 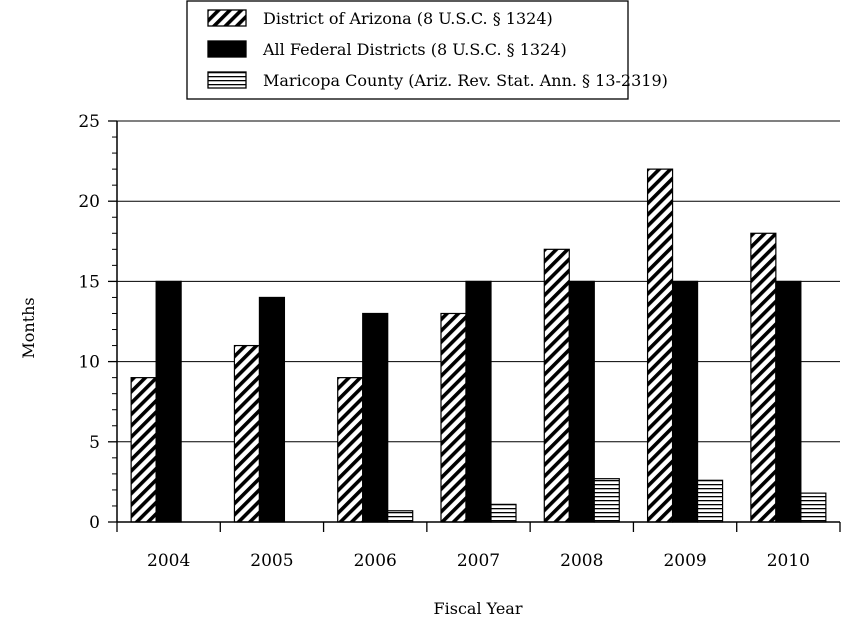 I want to click on y-tick-label-10: 10, so click(x=89, y=363).